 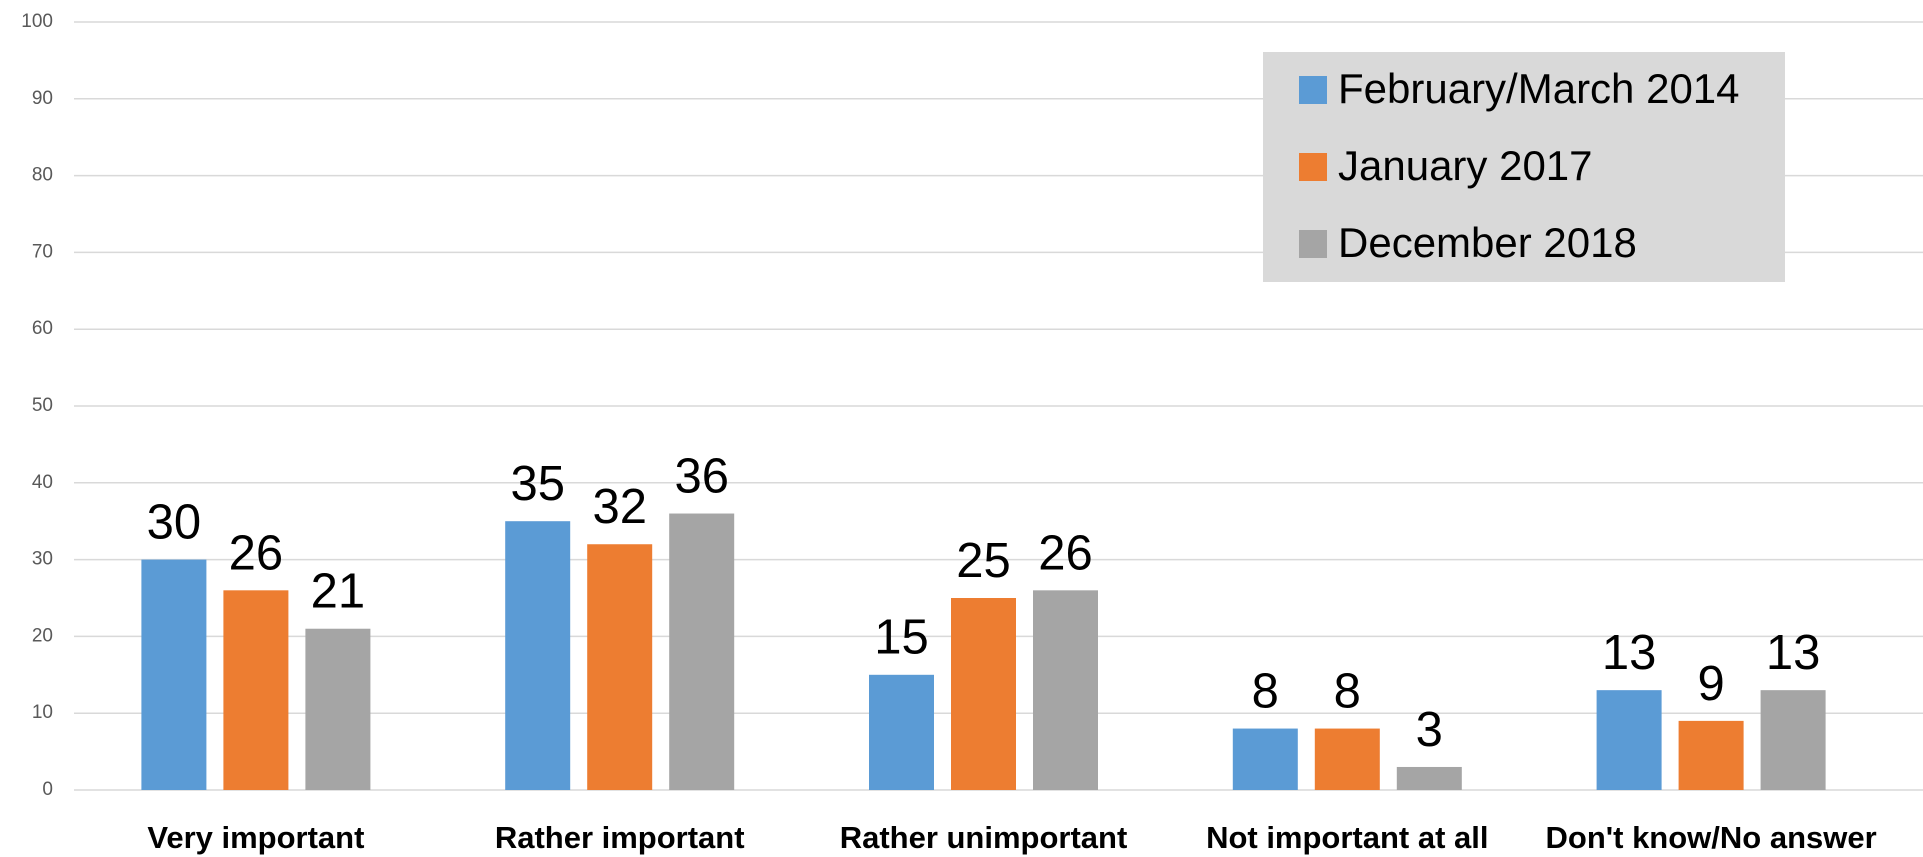 What do you see at coordinates (174, 523) in the screenshot?
I see `data-label: 30` at bounding box center [174, 523].